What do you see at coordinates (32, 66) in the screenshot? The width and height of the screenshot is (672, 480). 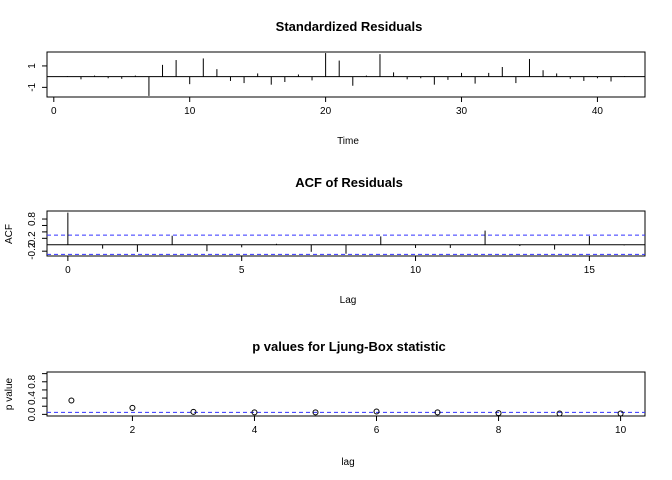 I see `residuals-y-tick-label: 1` at bounding box center [32, 66].